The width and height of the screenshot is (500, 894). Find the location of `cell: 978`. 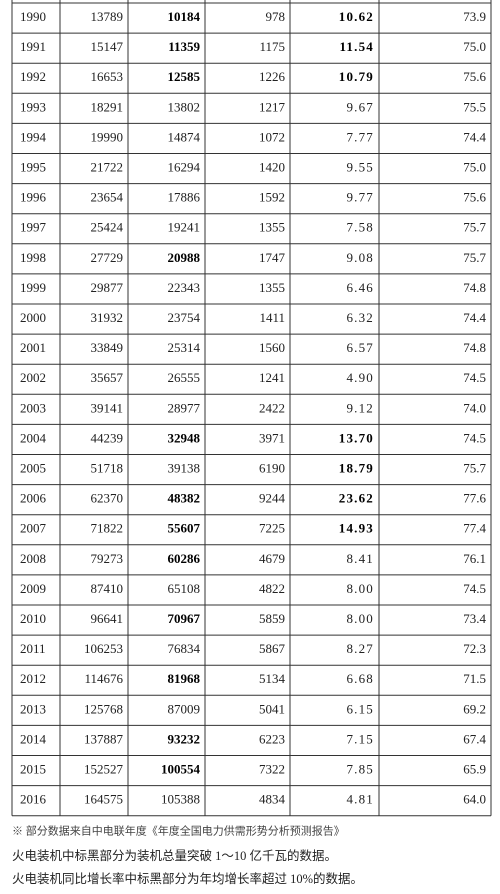

cell: 978 is located at coordinates (276, 16).